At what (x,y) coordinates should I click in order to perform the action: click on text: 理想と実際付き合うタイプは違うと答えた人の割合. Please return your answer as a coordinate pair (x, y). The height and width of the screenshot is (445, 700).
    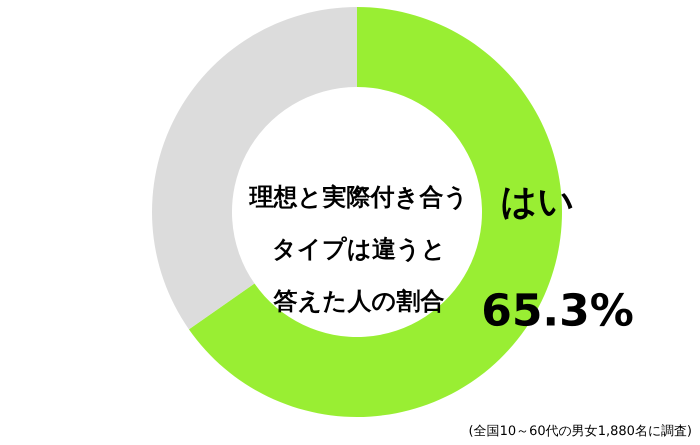
    Looking at the image, I should click on (358, 249).